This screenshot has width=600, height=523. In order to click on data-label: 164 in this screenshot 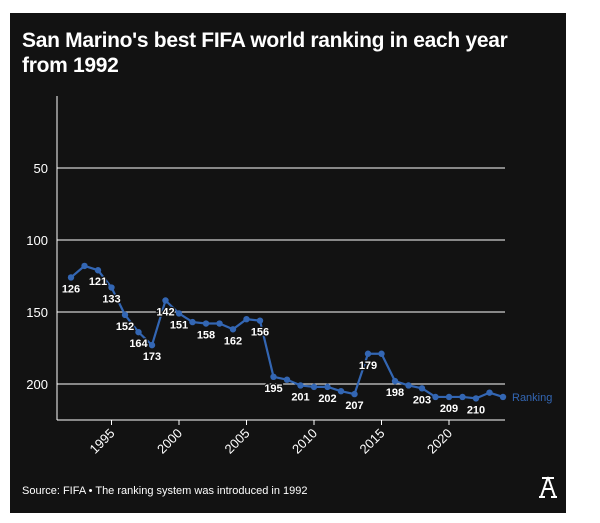, I will do `click(138, 344)`.